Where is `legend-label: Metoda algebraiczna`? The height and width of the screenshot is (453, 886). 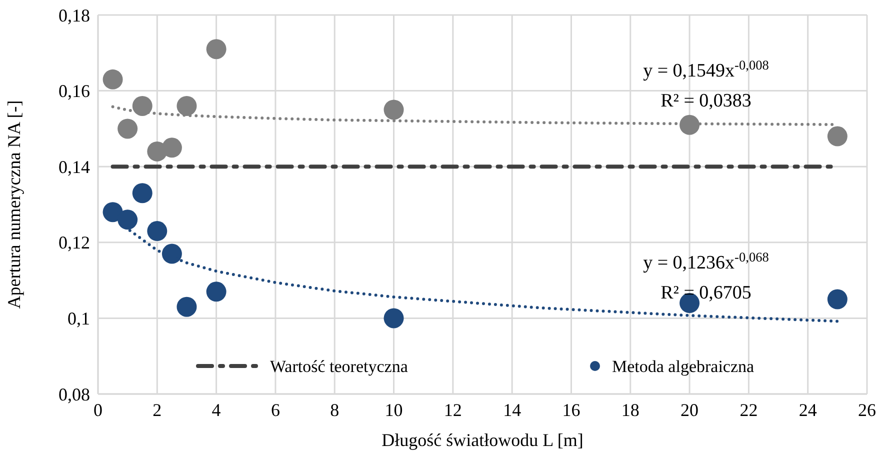
legend-label: Metoda algebraiczna is located at coordinates (683, 366).